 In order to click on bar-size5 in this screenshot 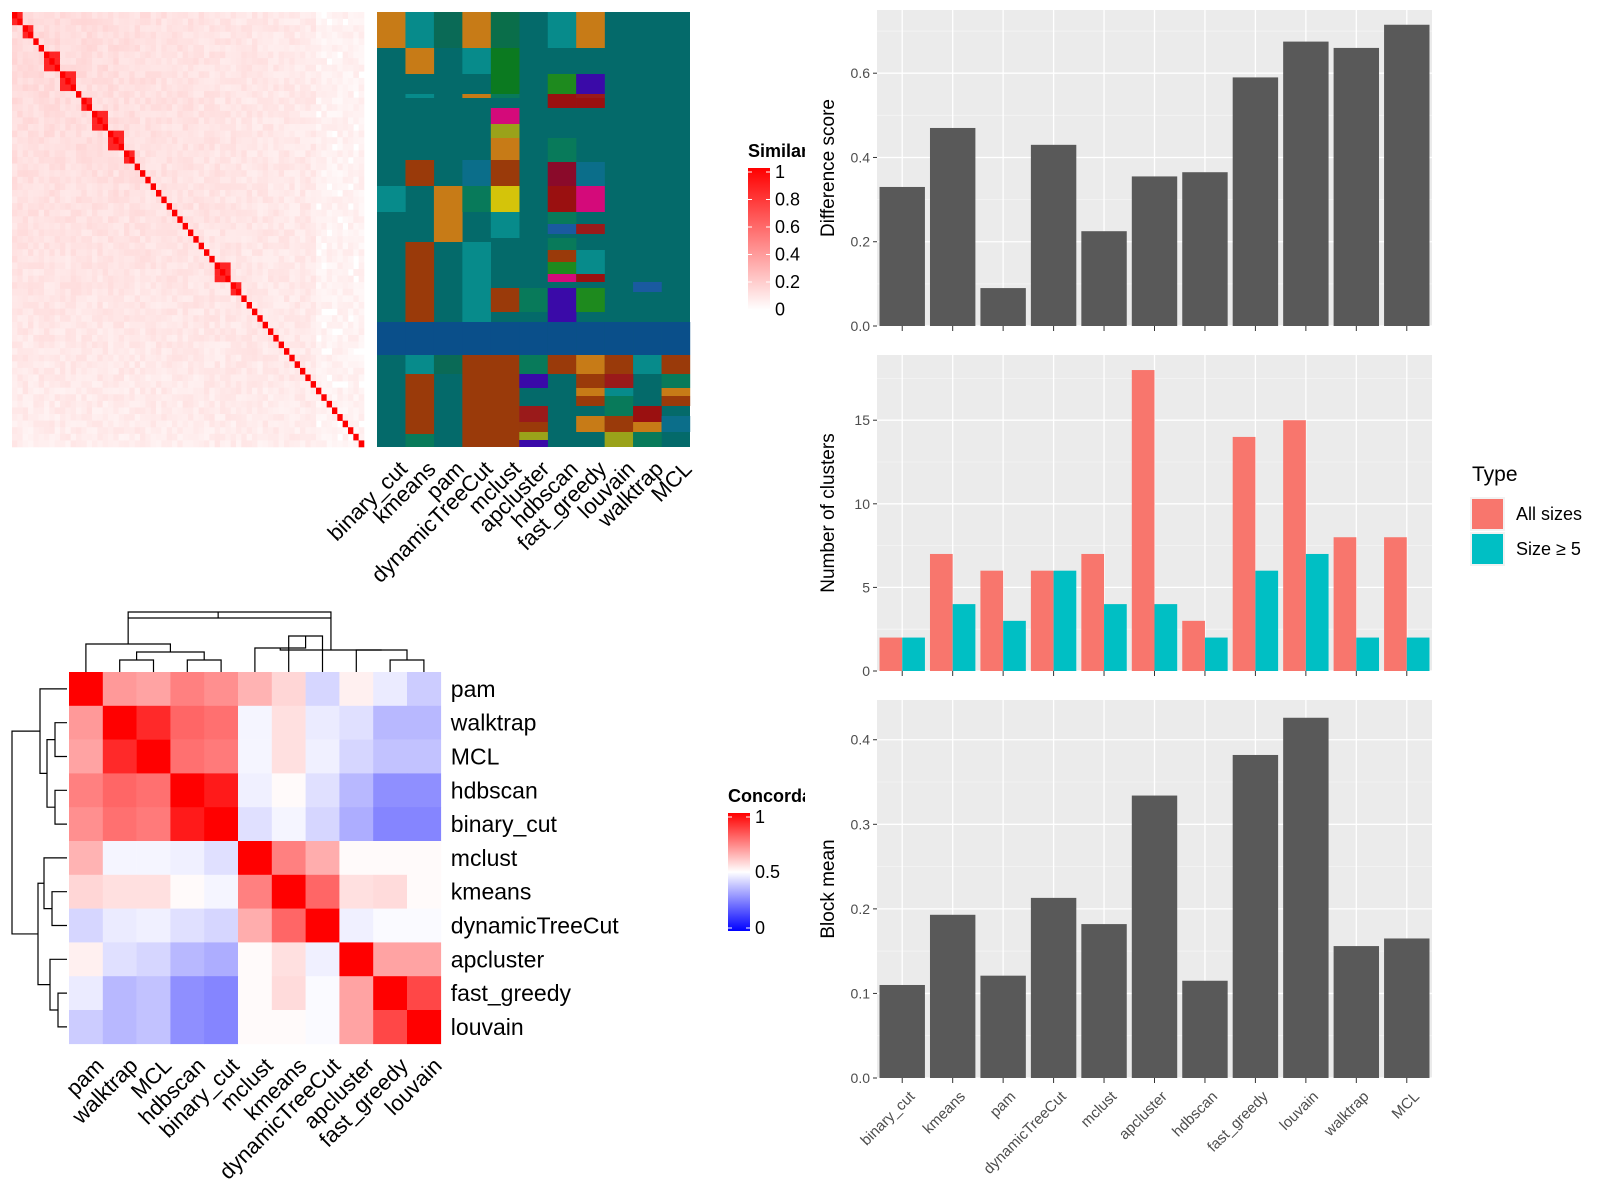, I will do `click(964, 637)`.